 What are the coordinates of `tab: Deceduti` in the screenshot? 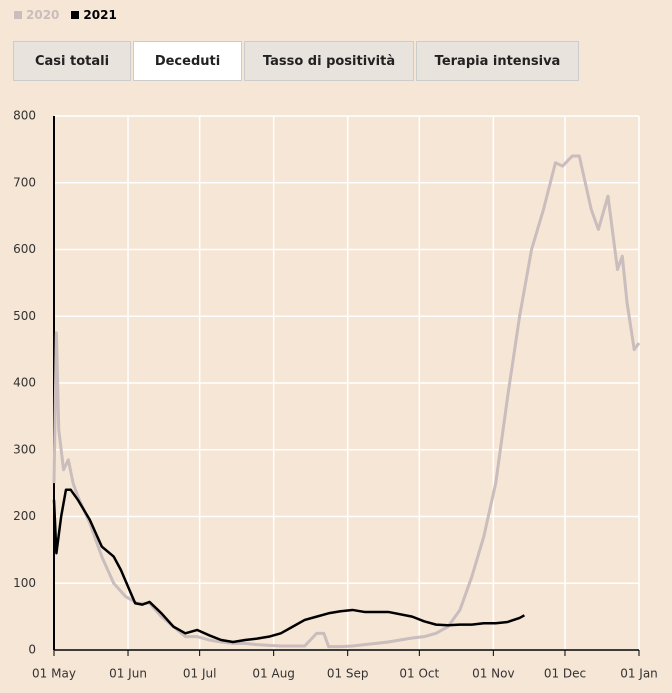 It's located at (187, 61).